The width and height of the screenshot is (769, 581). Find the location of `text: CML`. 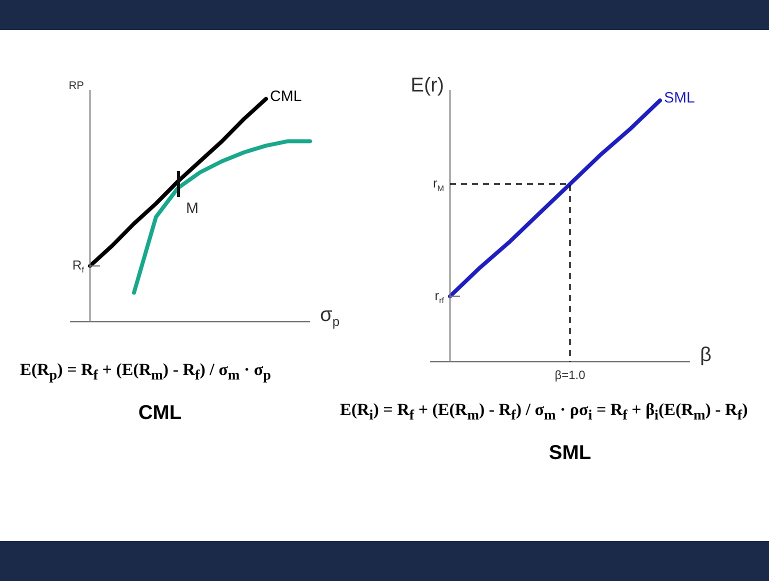

text: CML is located at coordinates (160, 413).